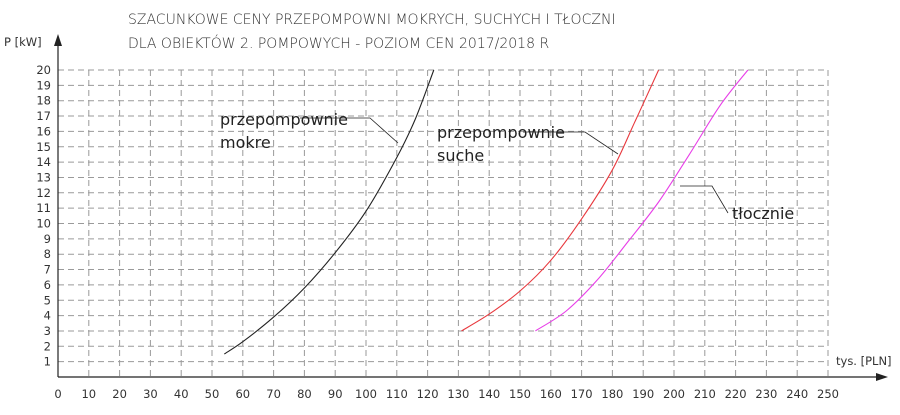 Image resolution: width=900 pixels, height=415 pixels. Describe the element at coordinates (242, 394) in the screenshot. I see `x-tick-label: 60` at that location.